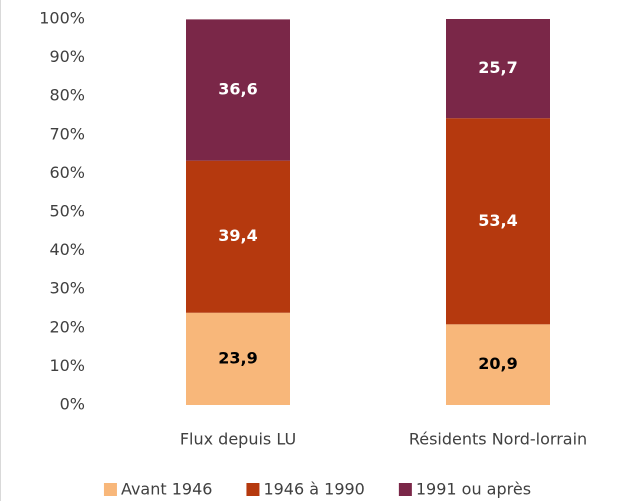 This screenshot has width=635, height=501. What do you see at coordinates (67, 211) in the screenshot?
I see `y-tick-label: 50%` at bounding box center [67, 211].